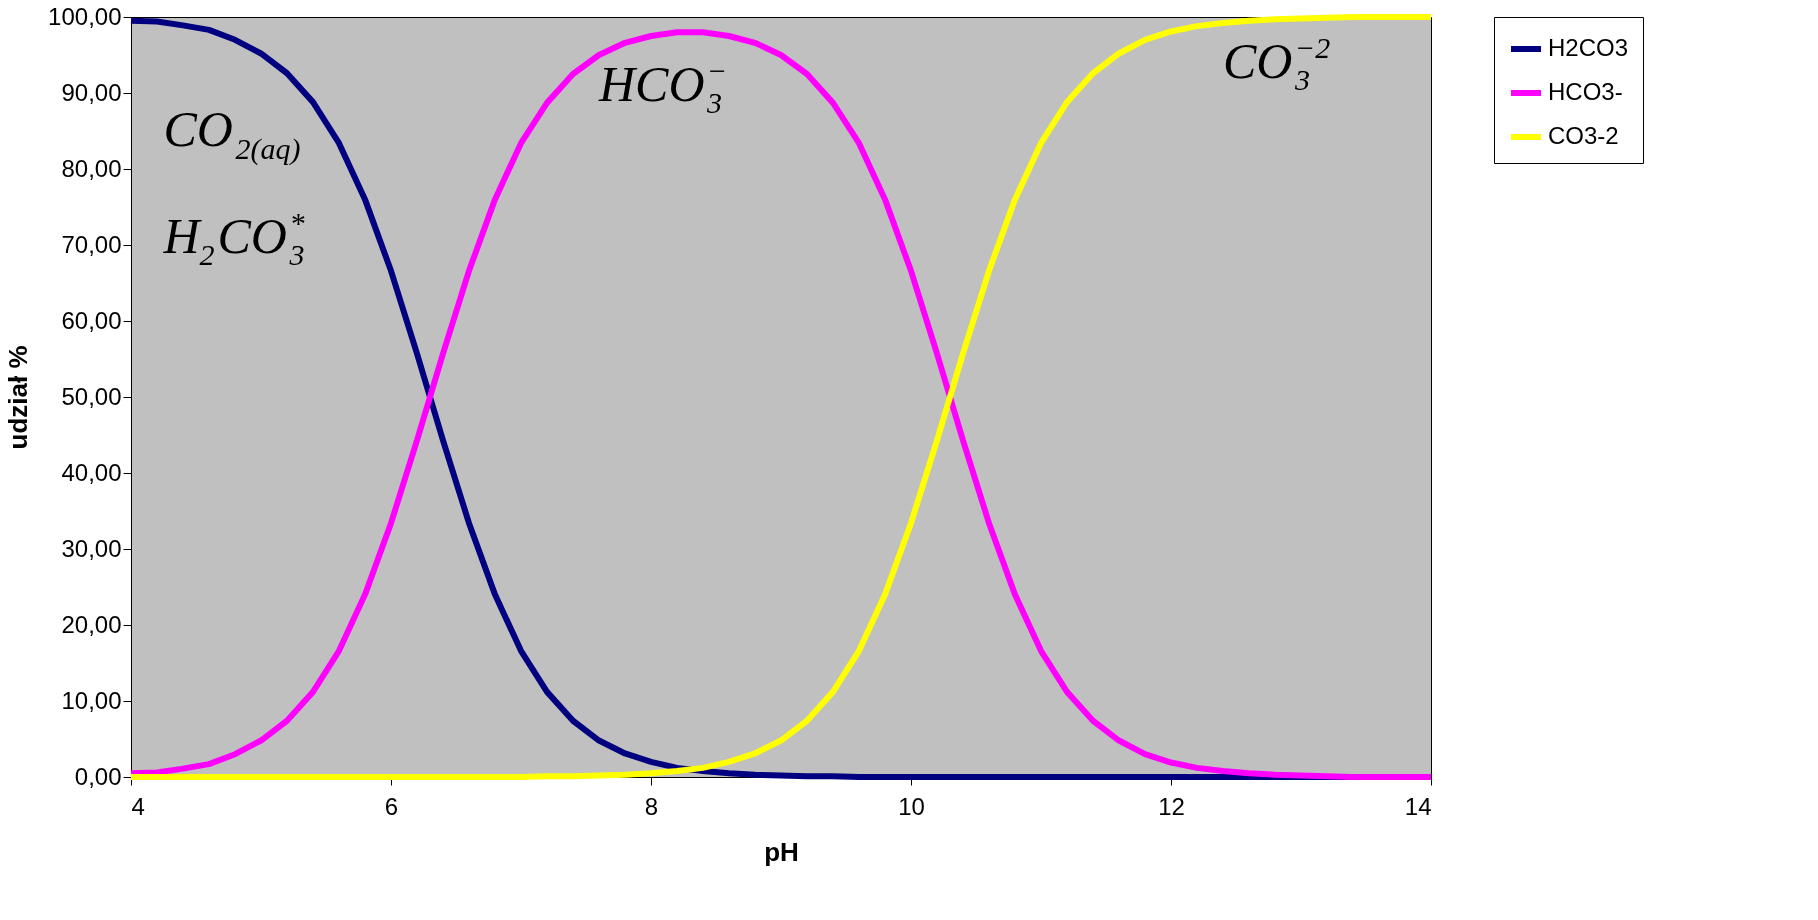  I want to click on y-tick-label: 60,00, so click(91, 320).